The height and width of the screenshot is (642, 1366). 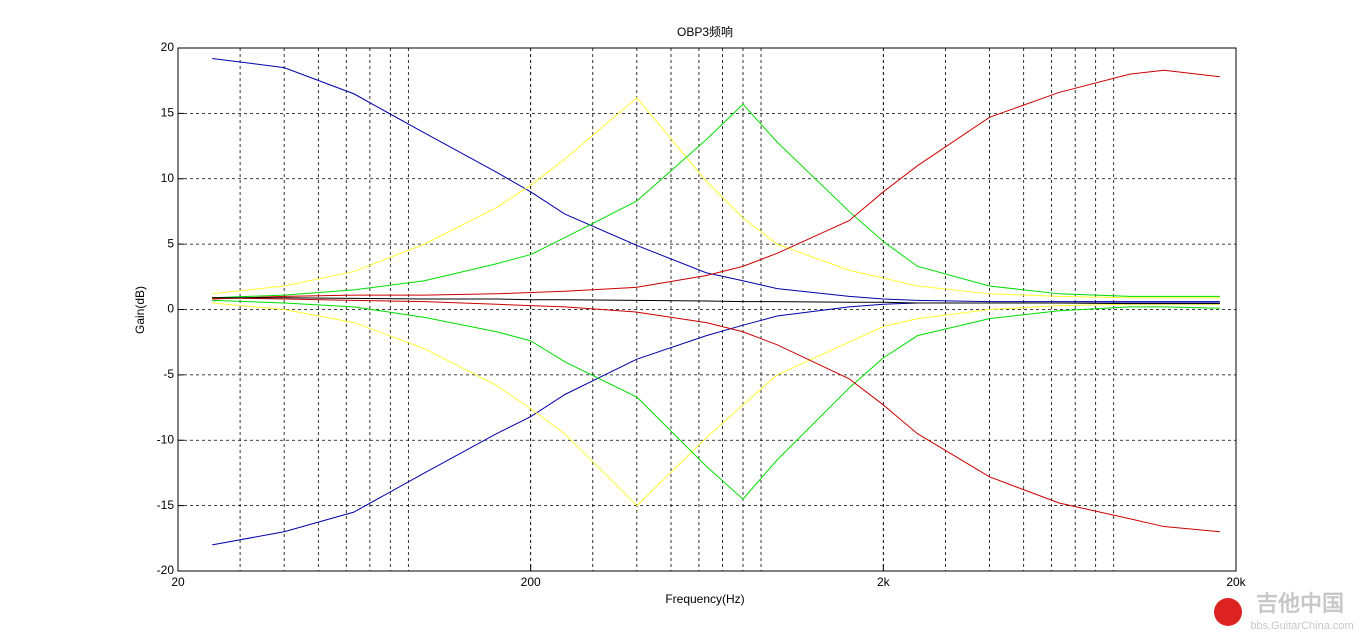 What do you see at coordinates (704, 599) in the screenshot?
I see `x-axis-label: Frequency(Hz)` at bounding box center [704, 599].